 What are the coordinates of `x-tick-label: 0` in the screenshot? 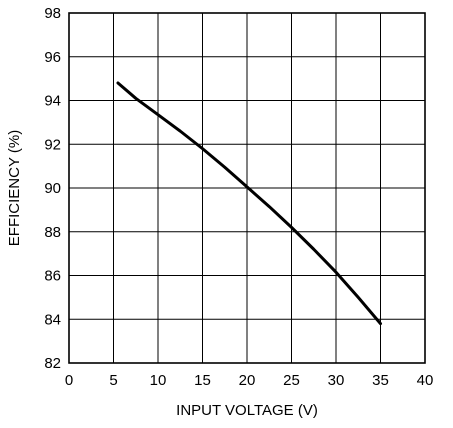 It's located at (69, 380).